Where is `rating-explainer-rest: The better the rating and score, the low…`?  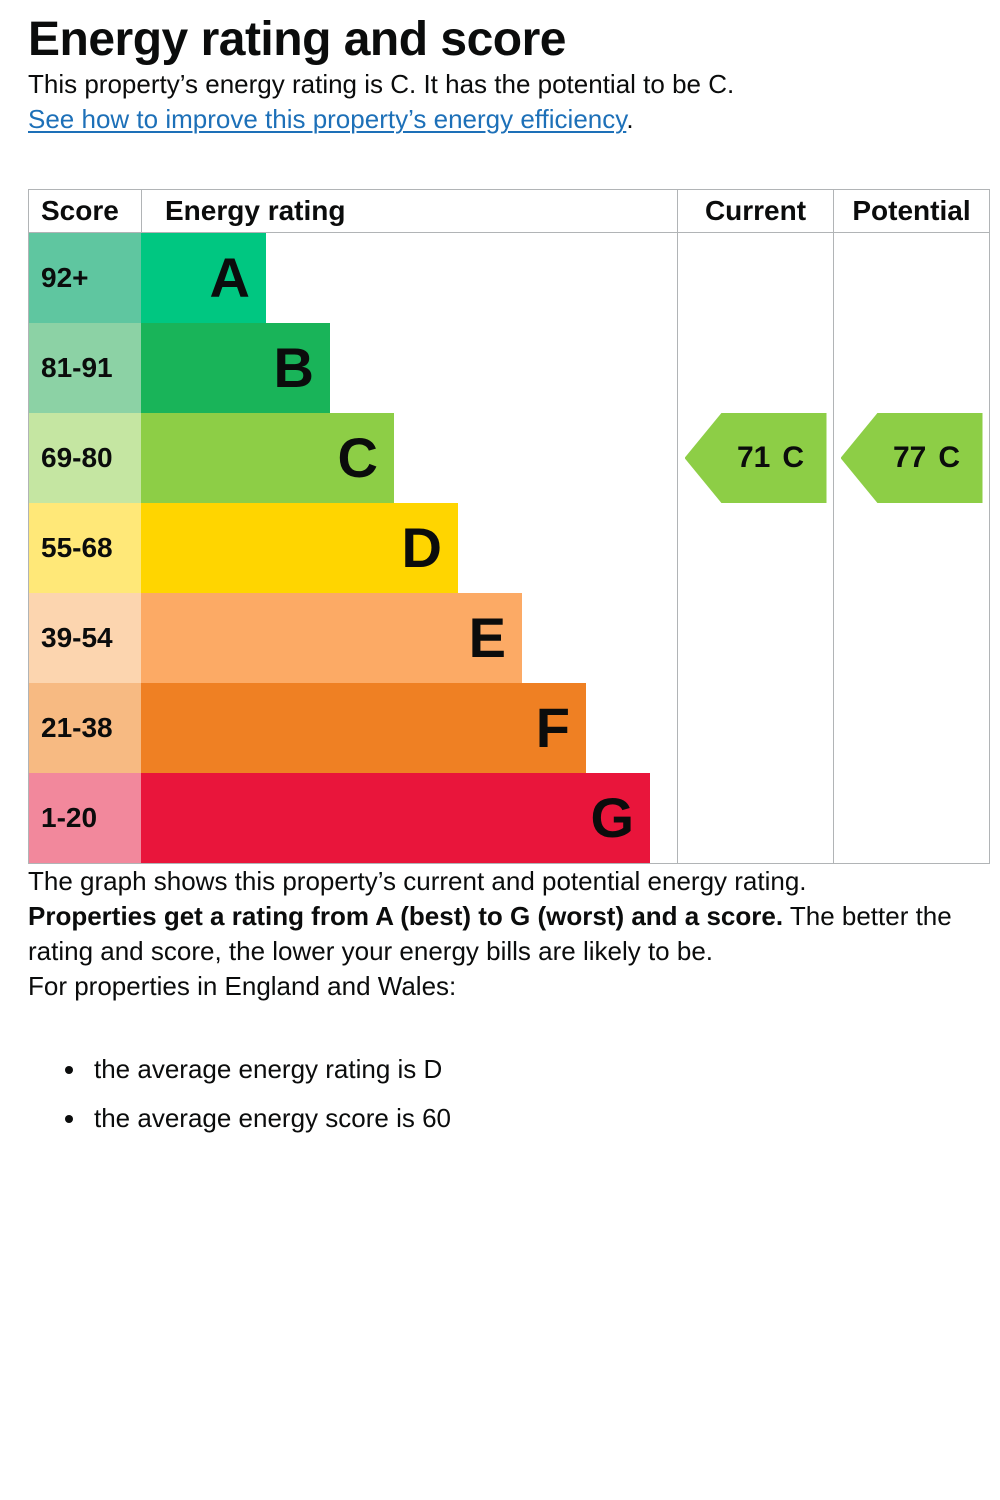
rating-explainer-rest: The better the rating and score, the low… is located at coordinates (490, 934).